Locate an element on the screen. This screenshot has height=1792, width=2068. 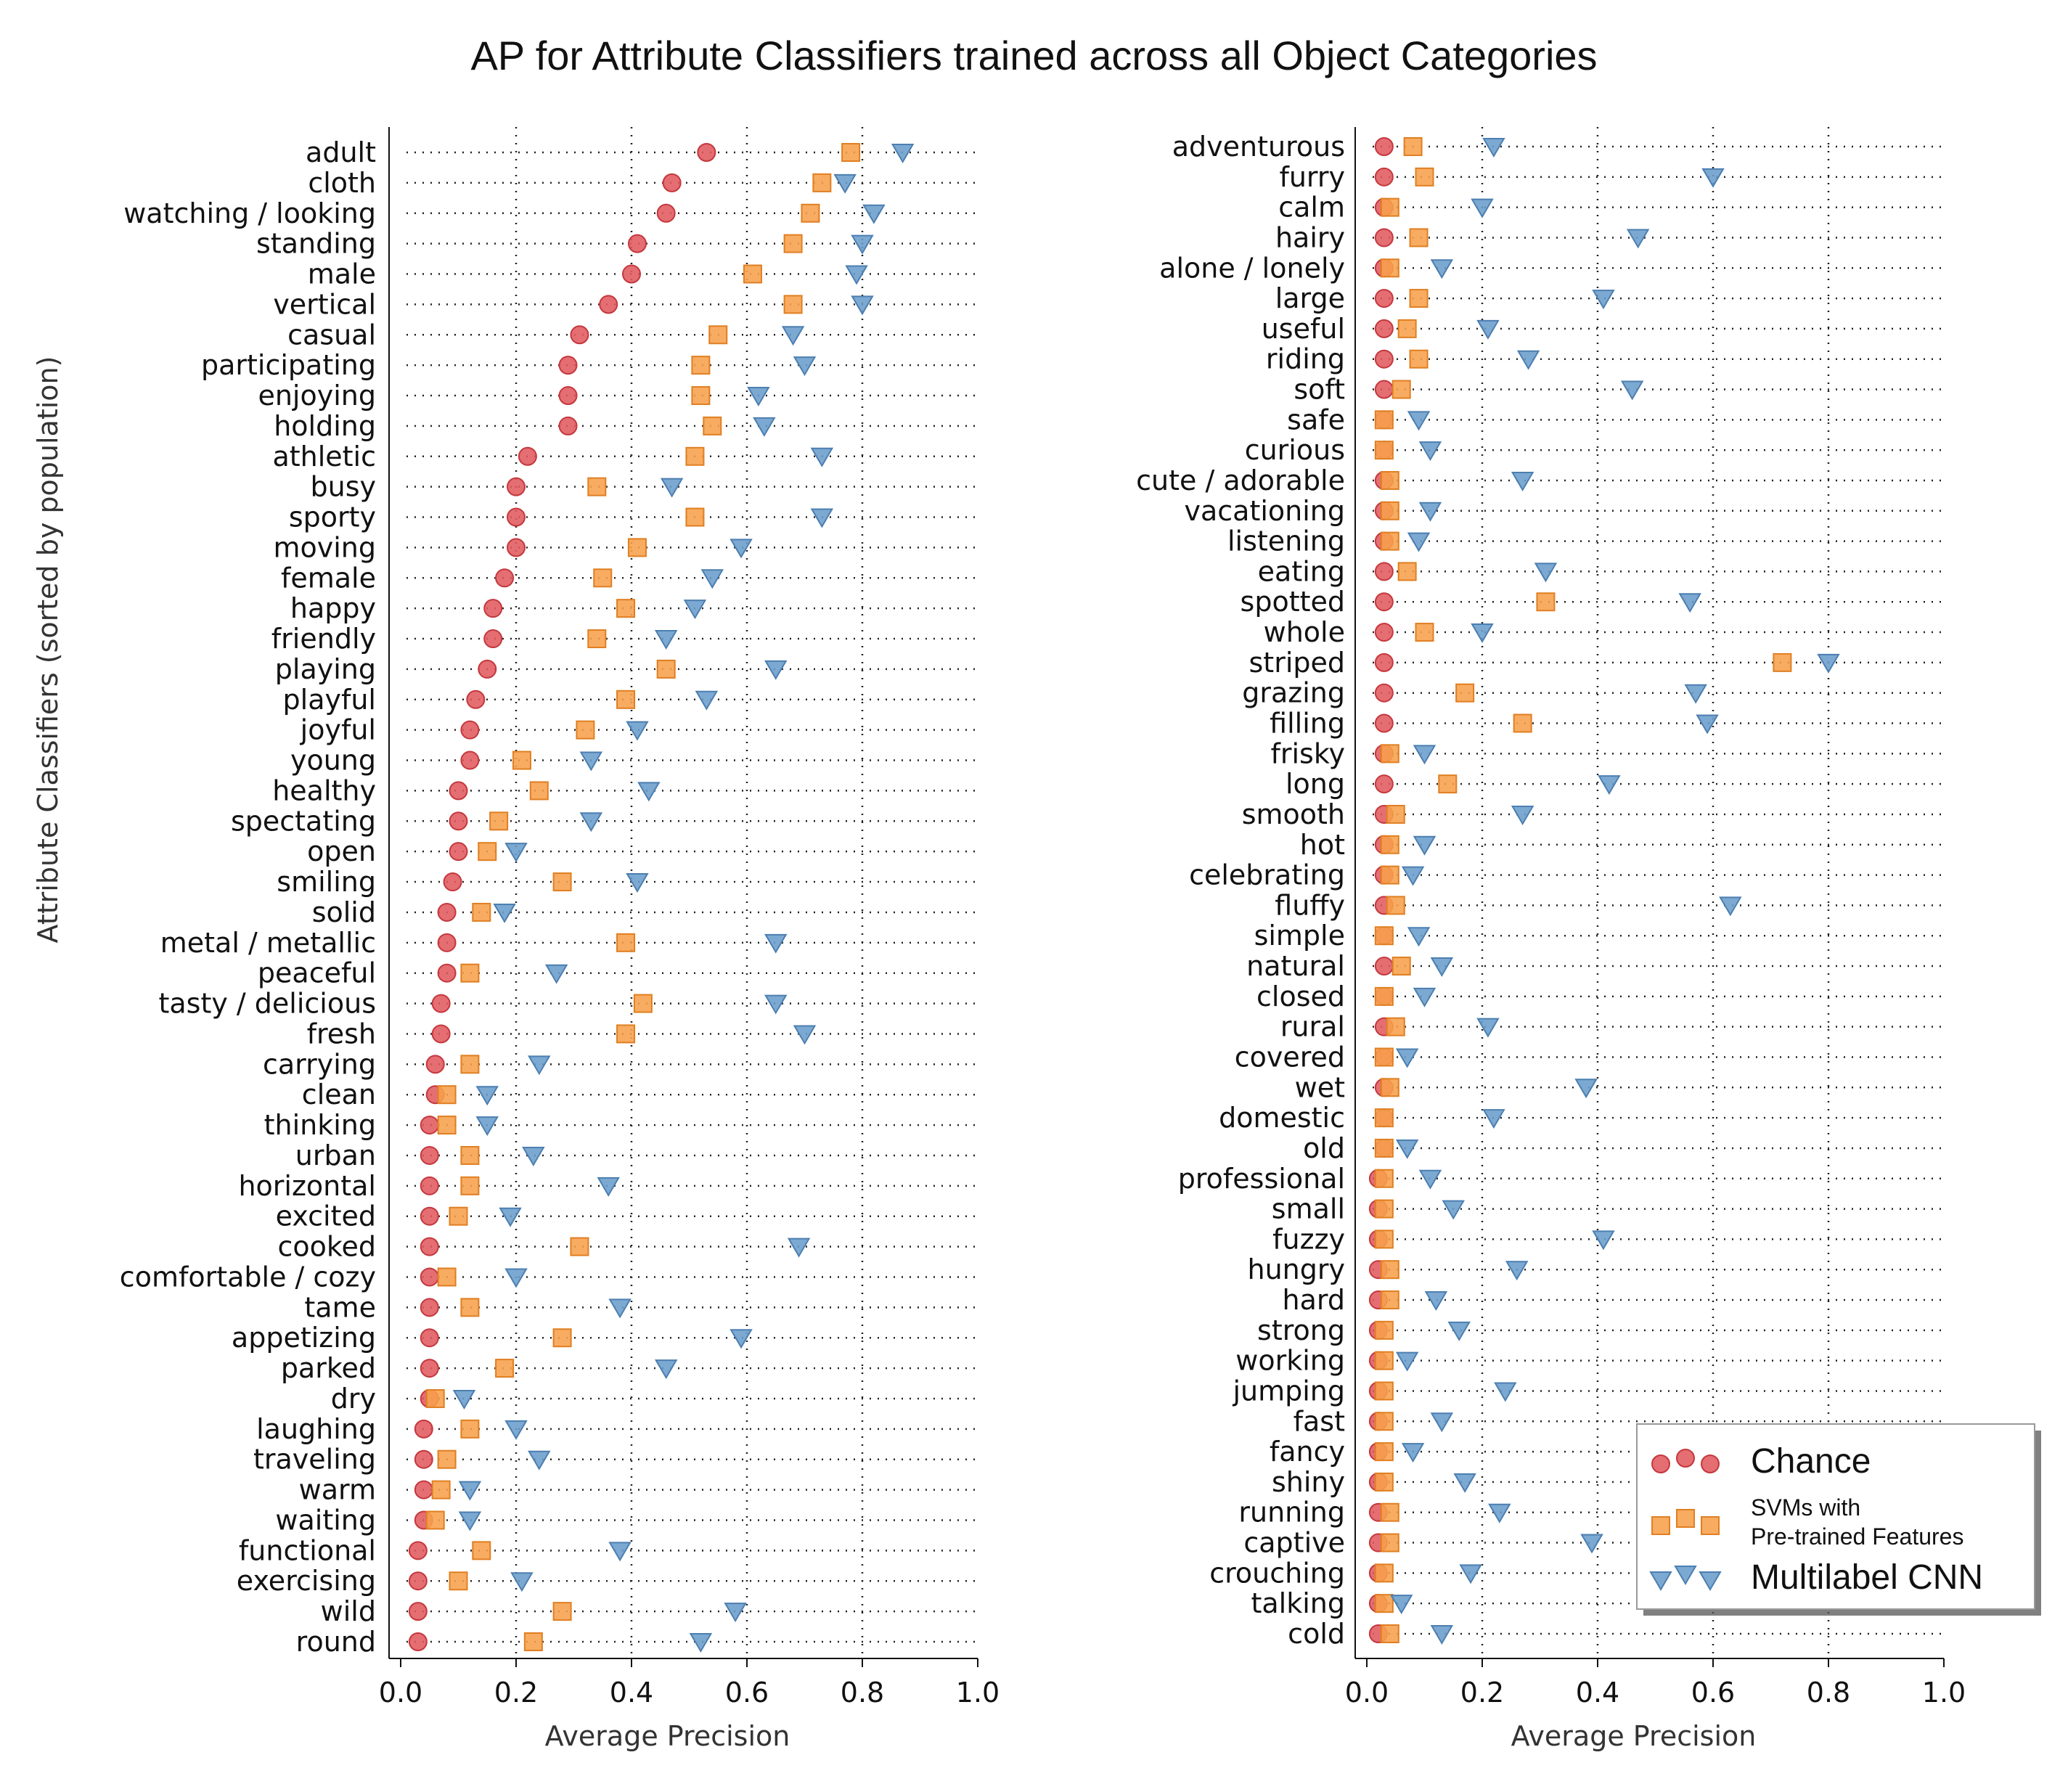
y-tick-label: warm is located at coordinates (337, 1490).